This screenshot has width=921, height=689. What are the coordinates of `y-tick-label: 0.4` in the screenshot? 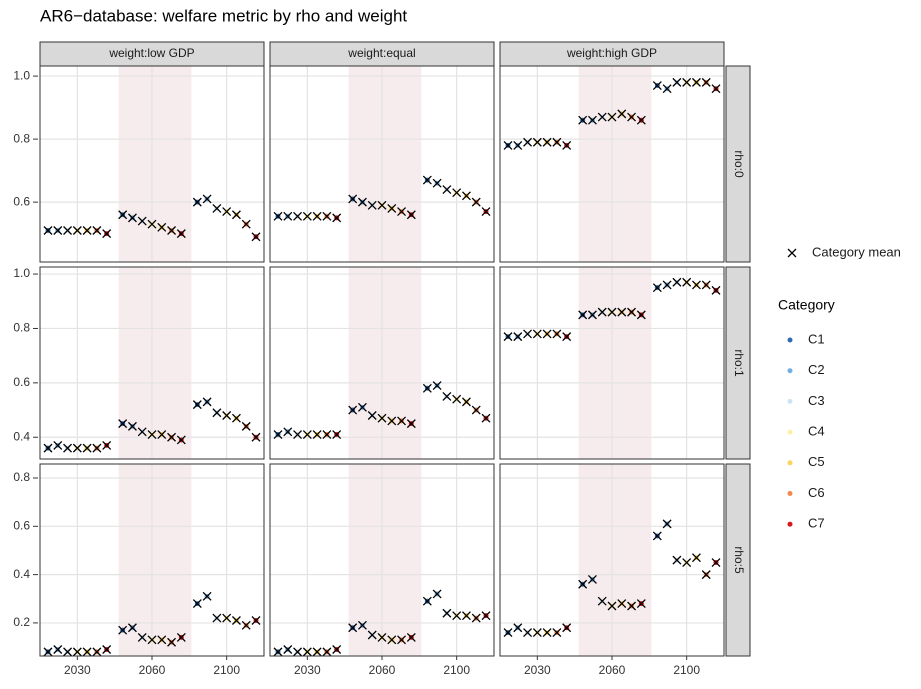 It's located at (21, 574).